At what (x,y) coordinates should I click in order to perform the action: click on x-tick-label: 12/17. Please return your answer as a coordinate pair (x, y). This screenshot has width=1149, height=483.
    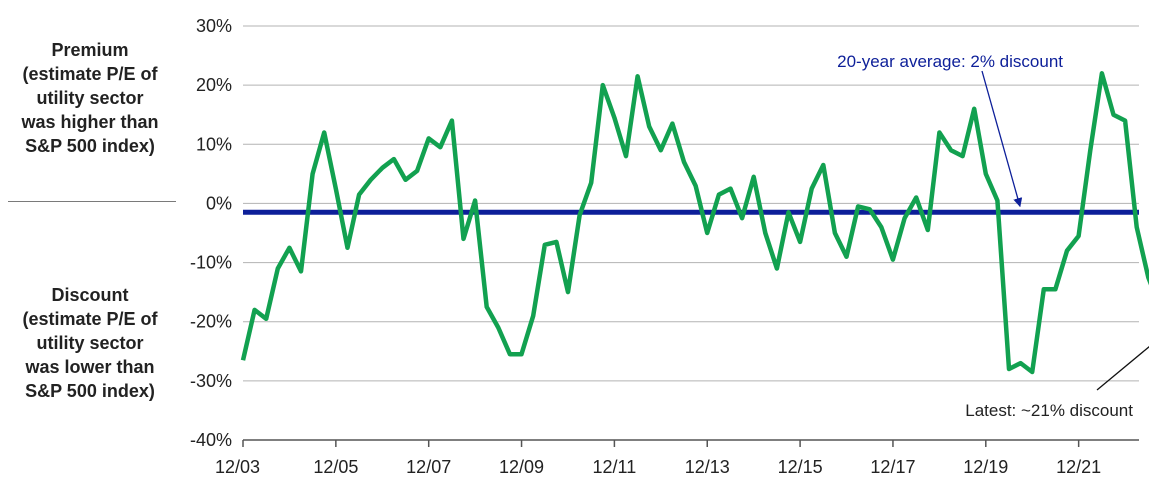
    Looking at the image, I should click on (892, 467).